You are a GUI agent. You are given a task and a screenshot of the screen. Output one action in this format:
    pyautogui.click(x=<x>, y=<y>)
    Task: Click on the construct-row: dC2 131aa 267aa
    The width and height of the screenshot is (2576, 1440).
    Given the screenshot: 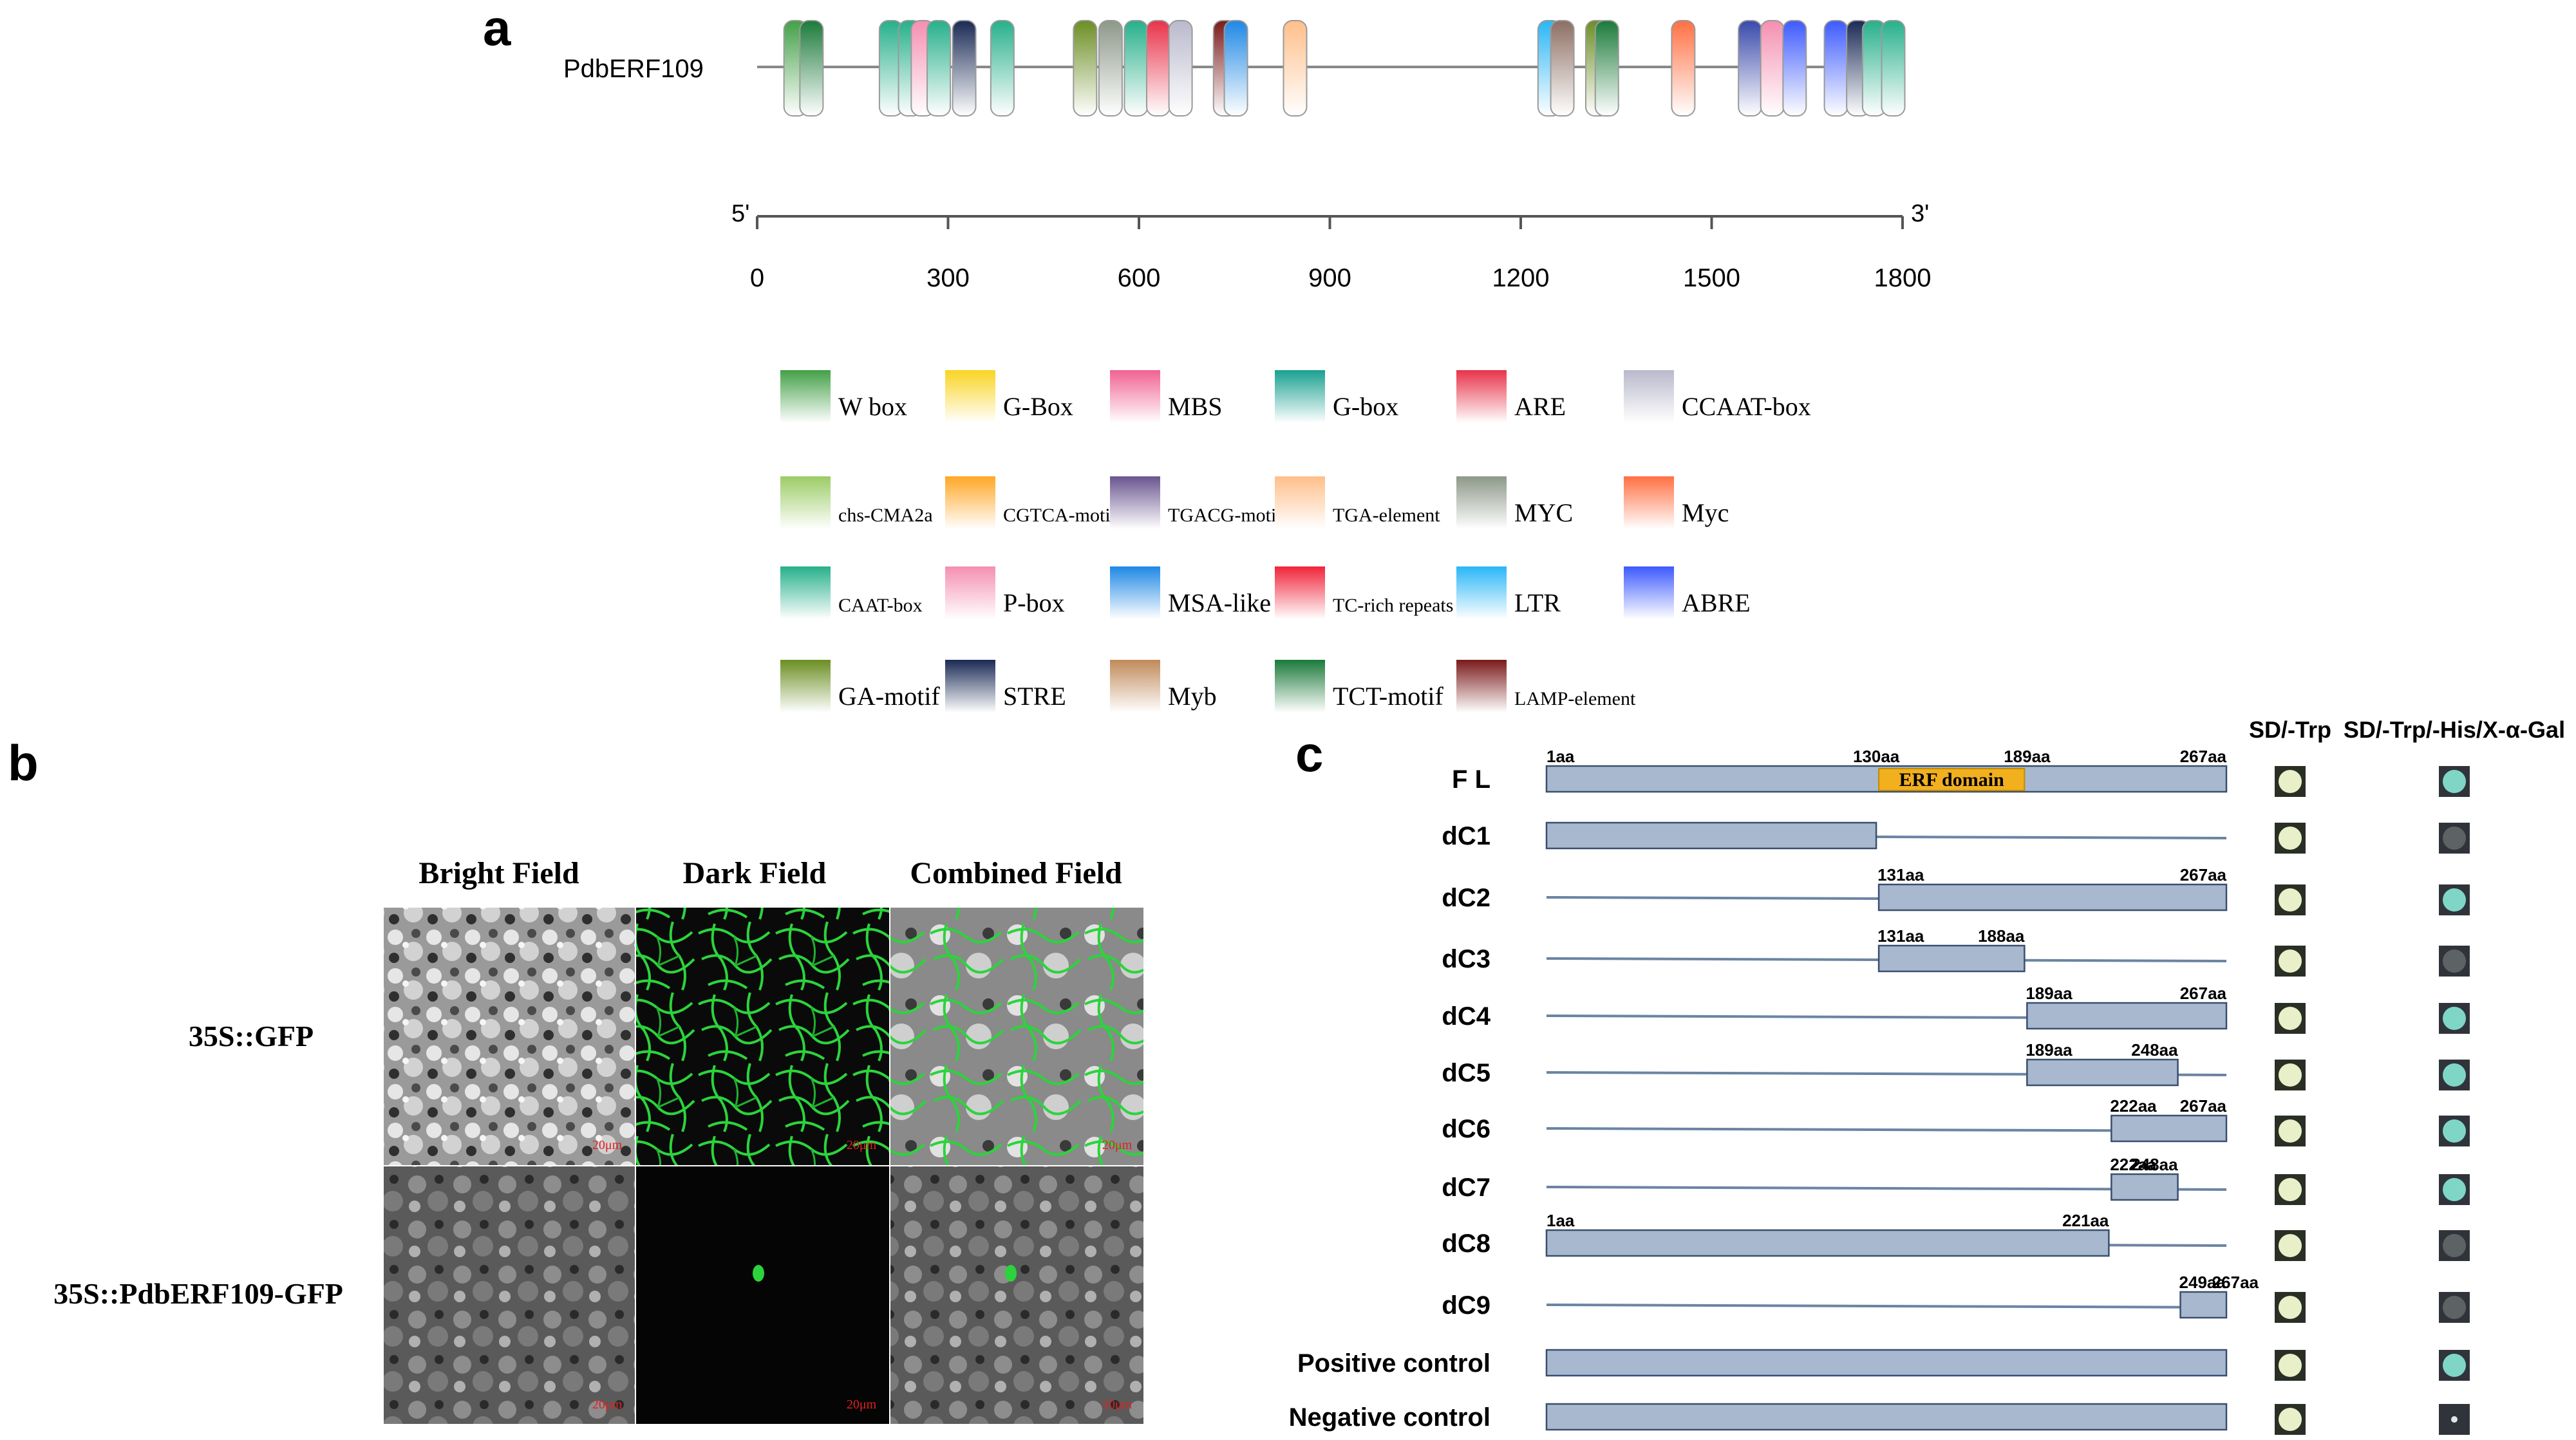 What is the action you would take?
    pyautogui.click(x=1956, y=890)
    